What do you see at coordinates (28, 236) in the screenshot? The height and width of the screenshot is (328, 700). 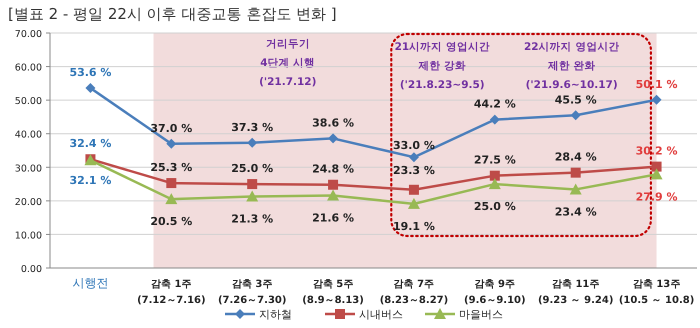 I see `y-tick-label: 10.00` at bounding box center [28, 236].